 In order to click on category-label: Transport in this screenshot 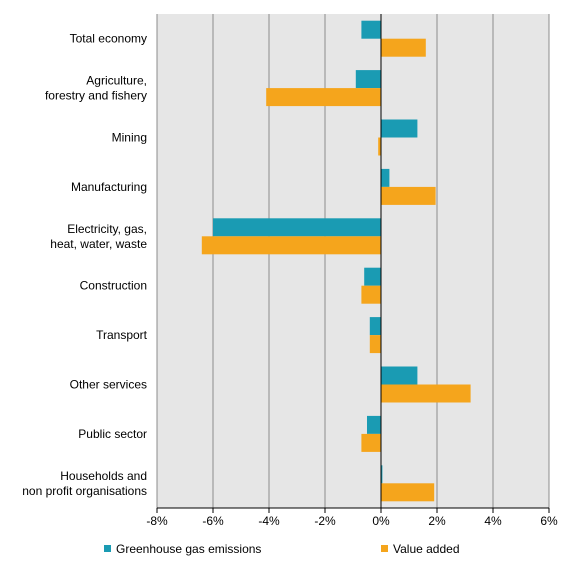, I will do `click(122, 335)`.